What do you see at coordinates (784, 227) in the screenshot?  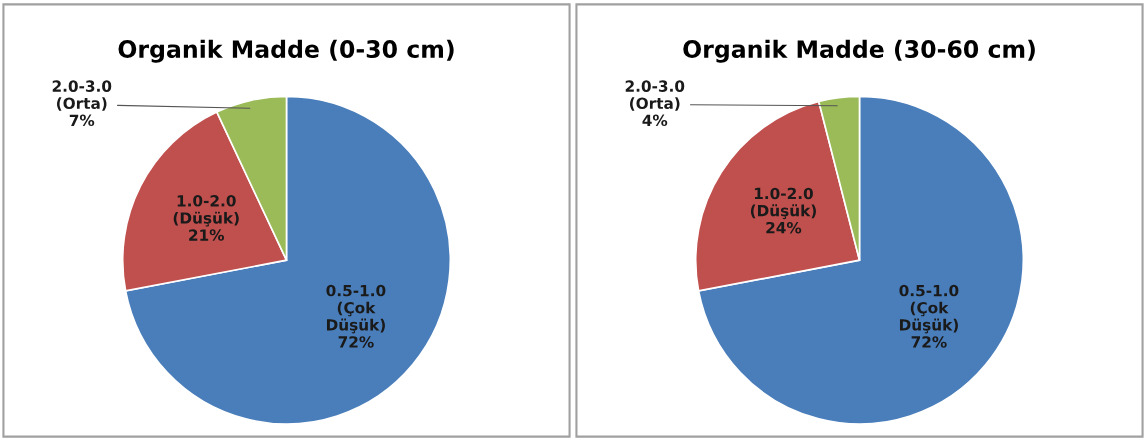 I see `data-label: 24%` at bounding box center [784, 227].